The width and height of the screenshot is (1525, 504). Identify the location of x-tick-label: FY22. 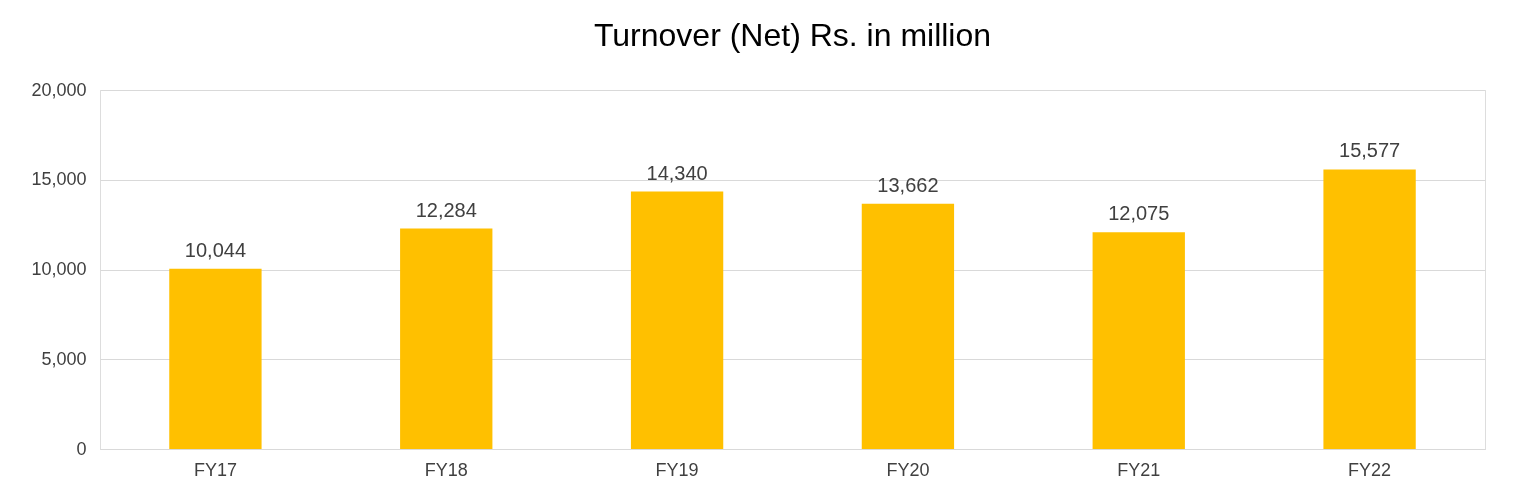
(1370, 469).